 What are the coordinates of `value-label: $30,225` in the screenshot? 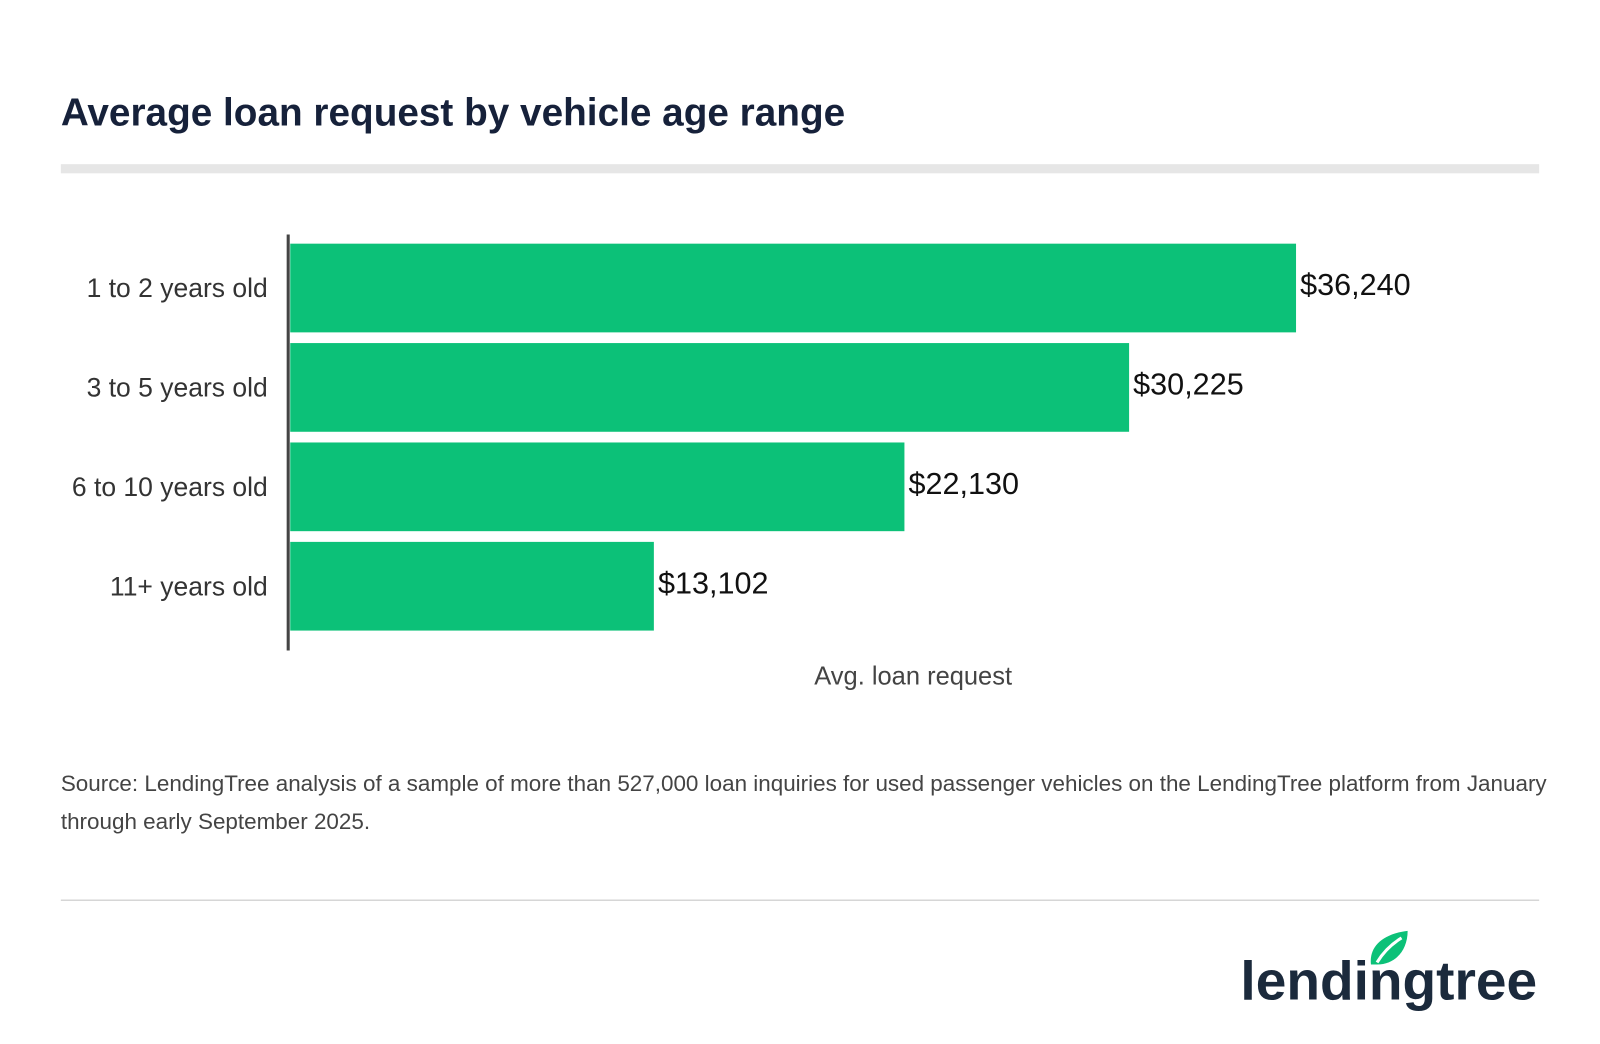 It's located at (1188, 384).